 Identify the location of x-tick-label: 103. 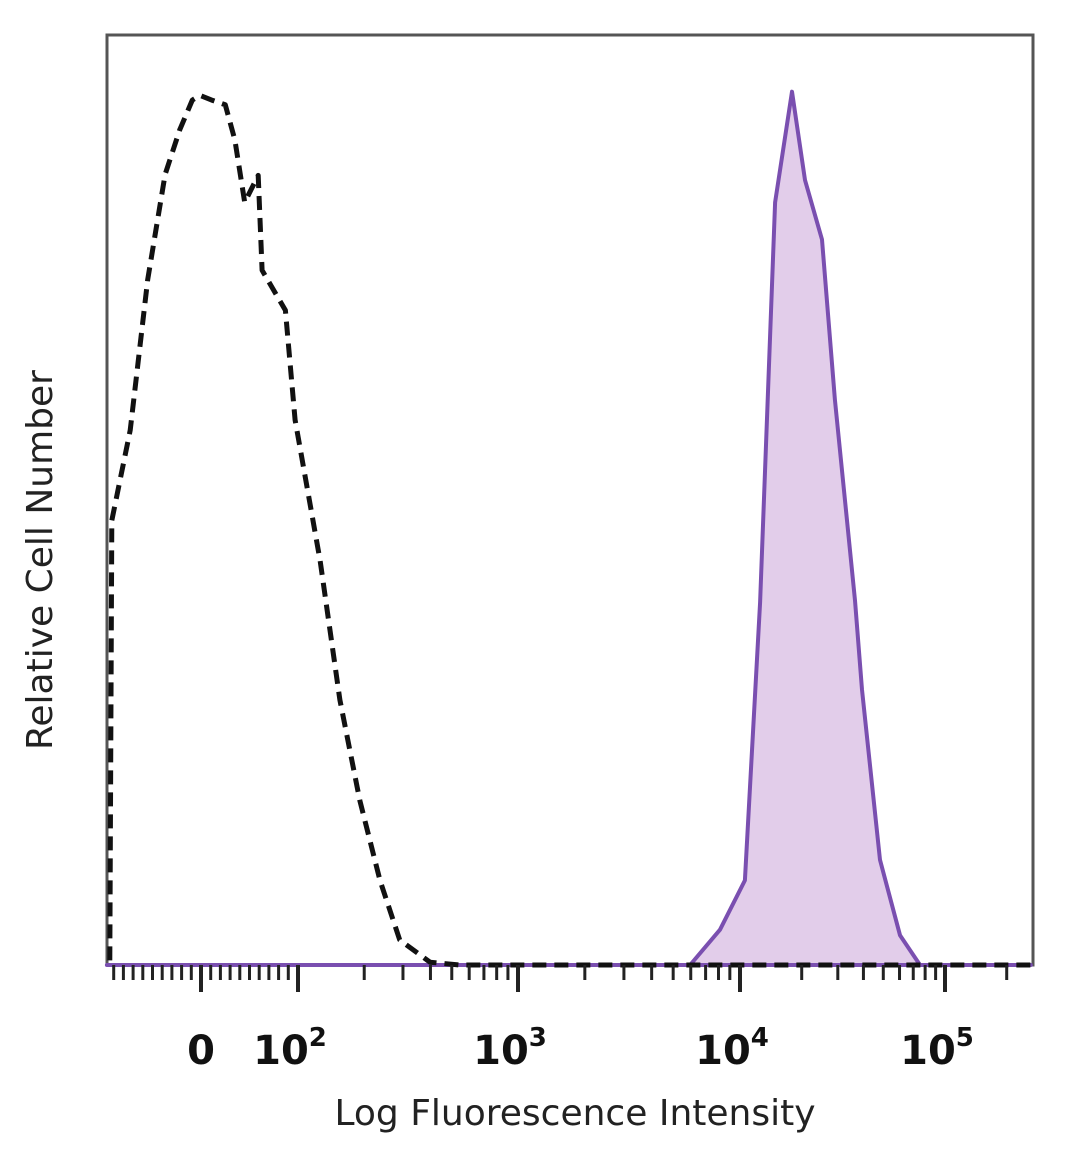
(510, 1048).